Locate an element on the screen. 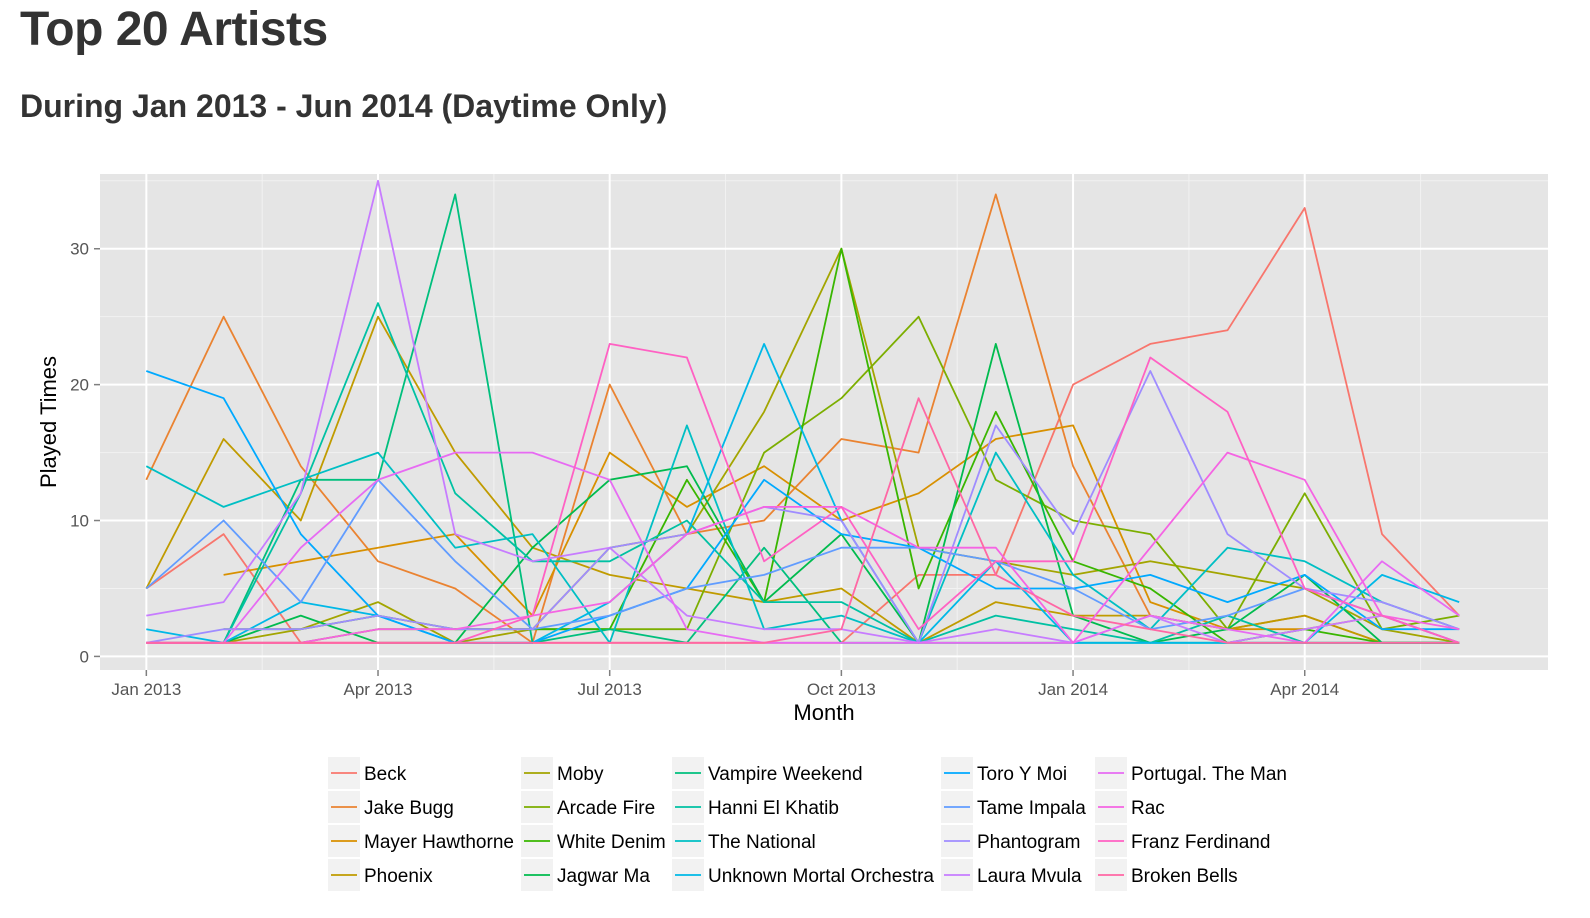 The width and height of the screenshot is (1590, 918). page-title: Top 20 Artists is located at coordinates (174, 29).